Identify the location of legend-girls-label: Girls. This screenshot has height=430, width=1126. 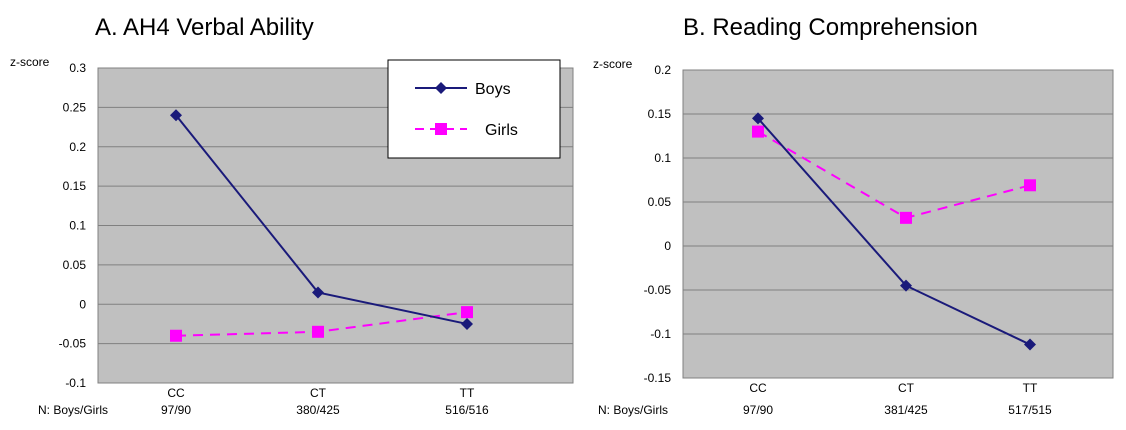
(501, 130).